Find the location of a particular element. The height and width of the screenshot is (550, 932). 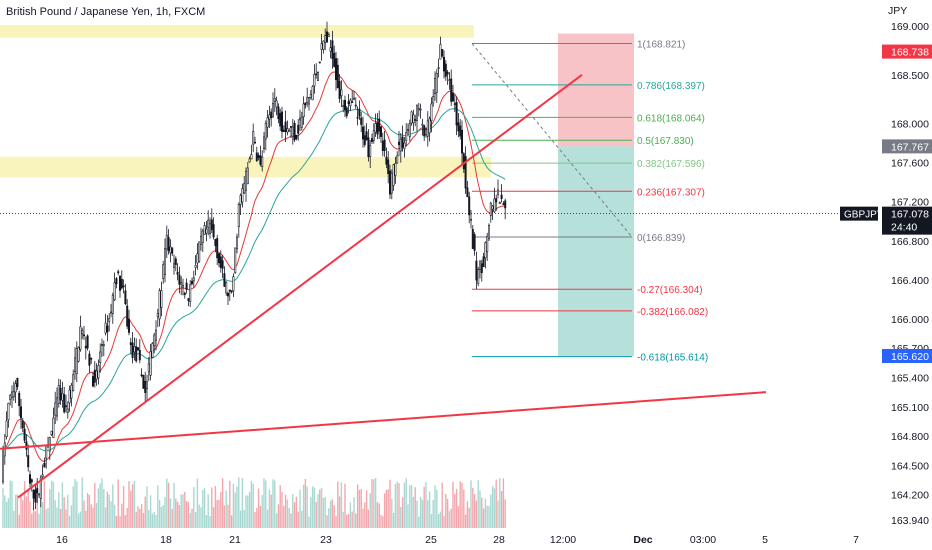

stop-zone is located at coordinates (596, 90).